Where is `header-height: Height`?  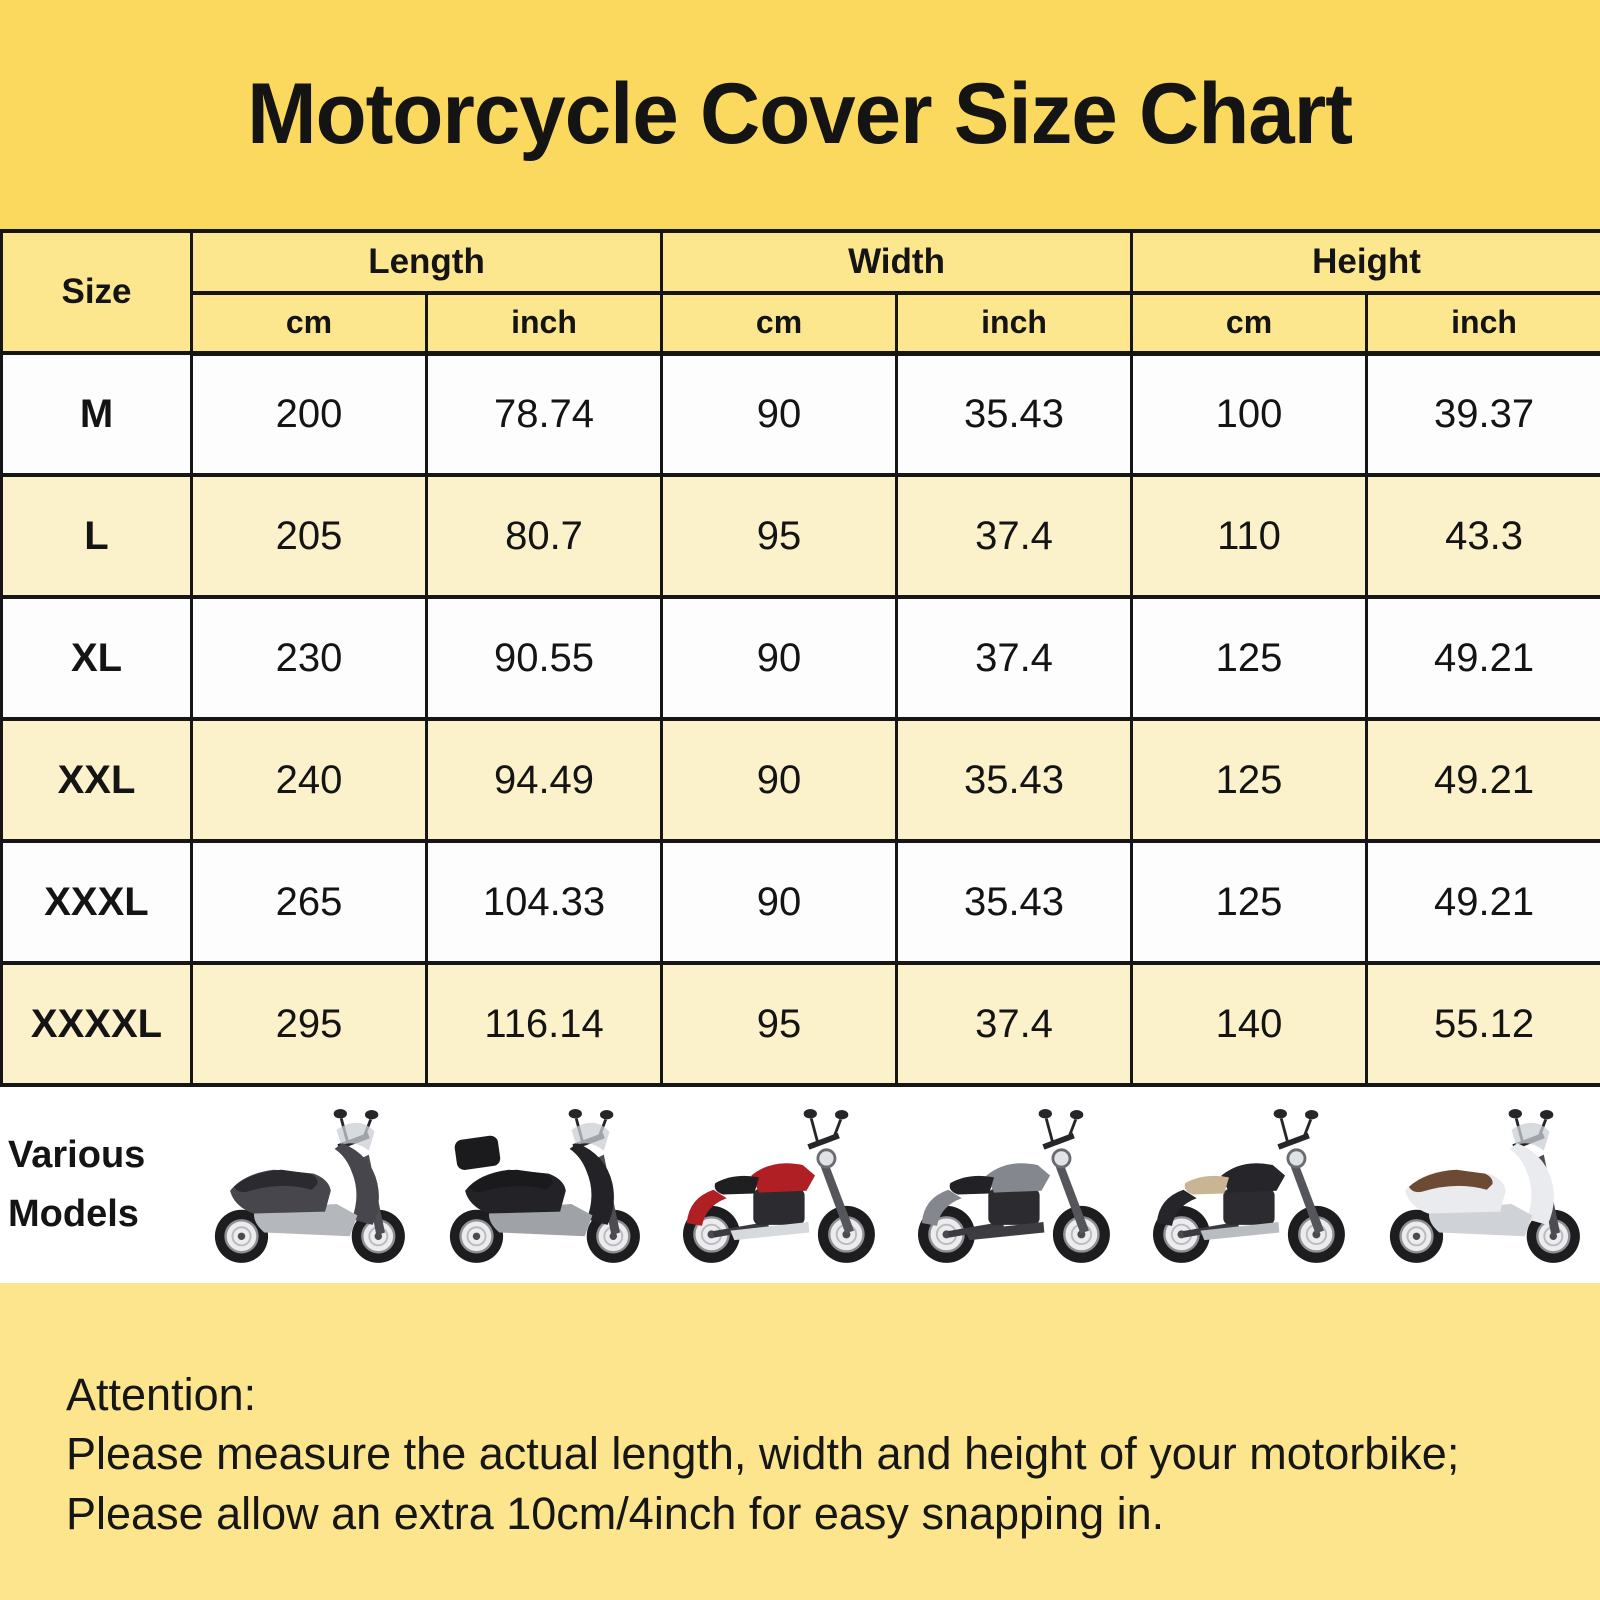 header-height: Height is located at coordinates (1365, 262).